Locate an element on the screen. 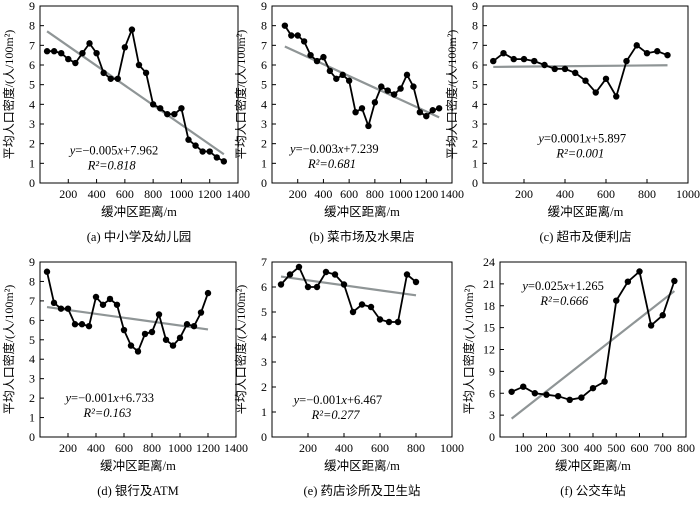  series-line is located at coordinates (348, 294).